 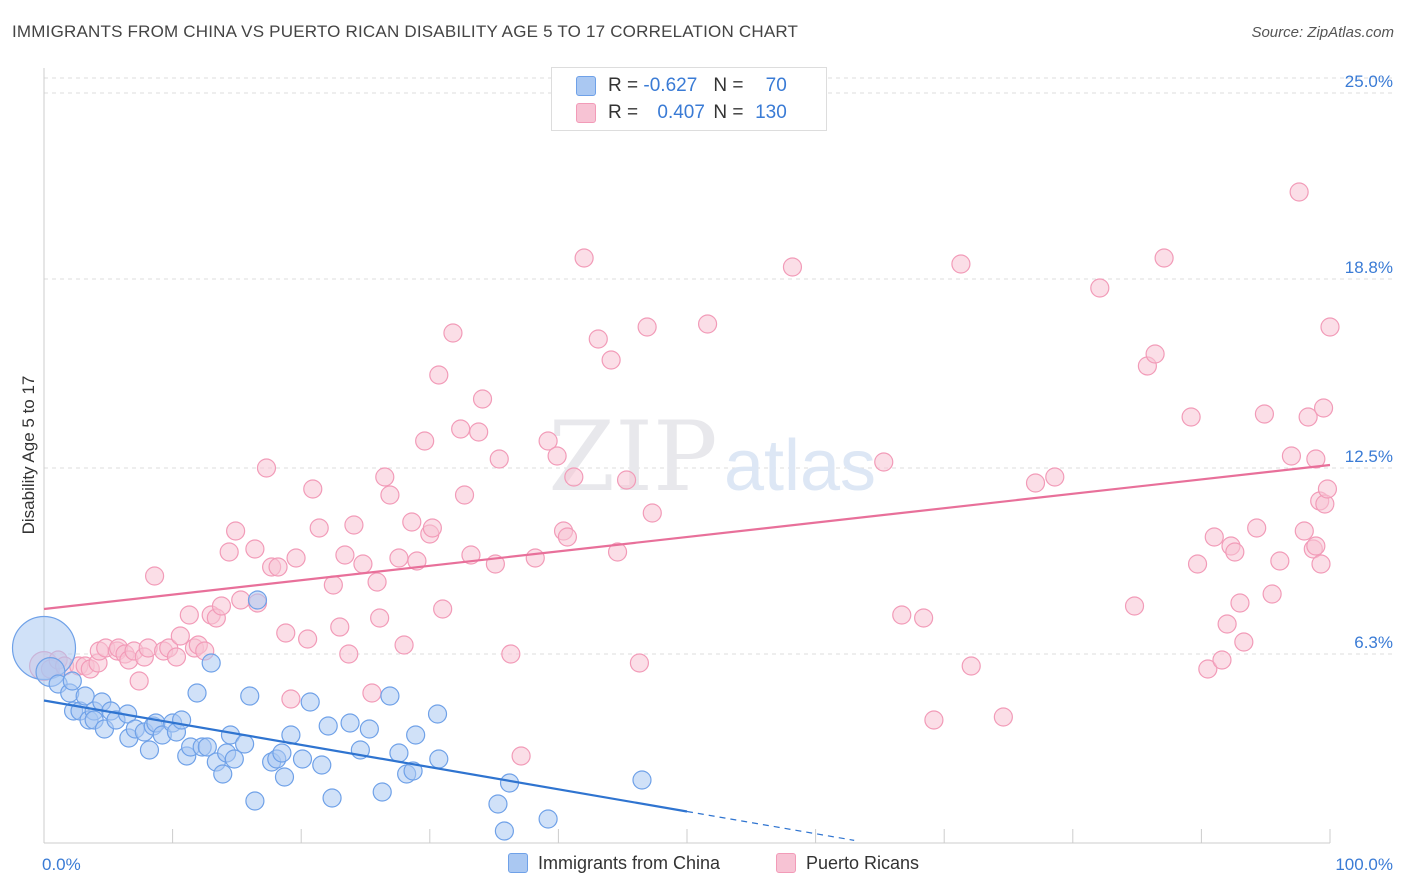 I want to click on y-tick-label: 25.0%, so click(x=1369, y=81).